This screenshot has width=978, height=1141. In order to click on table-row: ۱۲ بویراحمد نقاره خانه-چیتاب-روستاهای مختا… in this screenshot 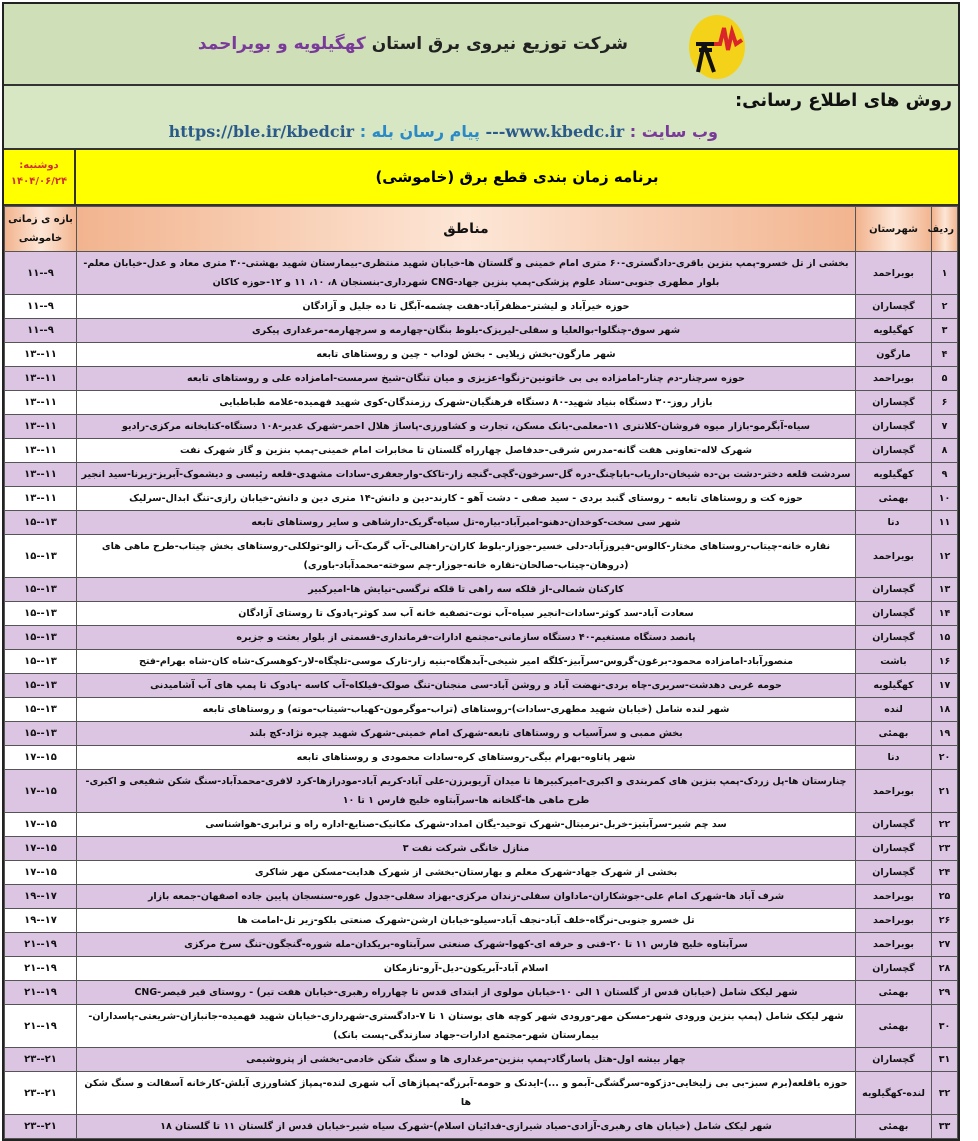, I will do `click(481, 556)`.